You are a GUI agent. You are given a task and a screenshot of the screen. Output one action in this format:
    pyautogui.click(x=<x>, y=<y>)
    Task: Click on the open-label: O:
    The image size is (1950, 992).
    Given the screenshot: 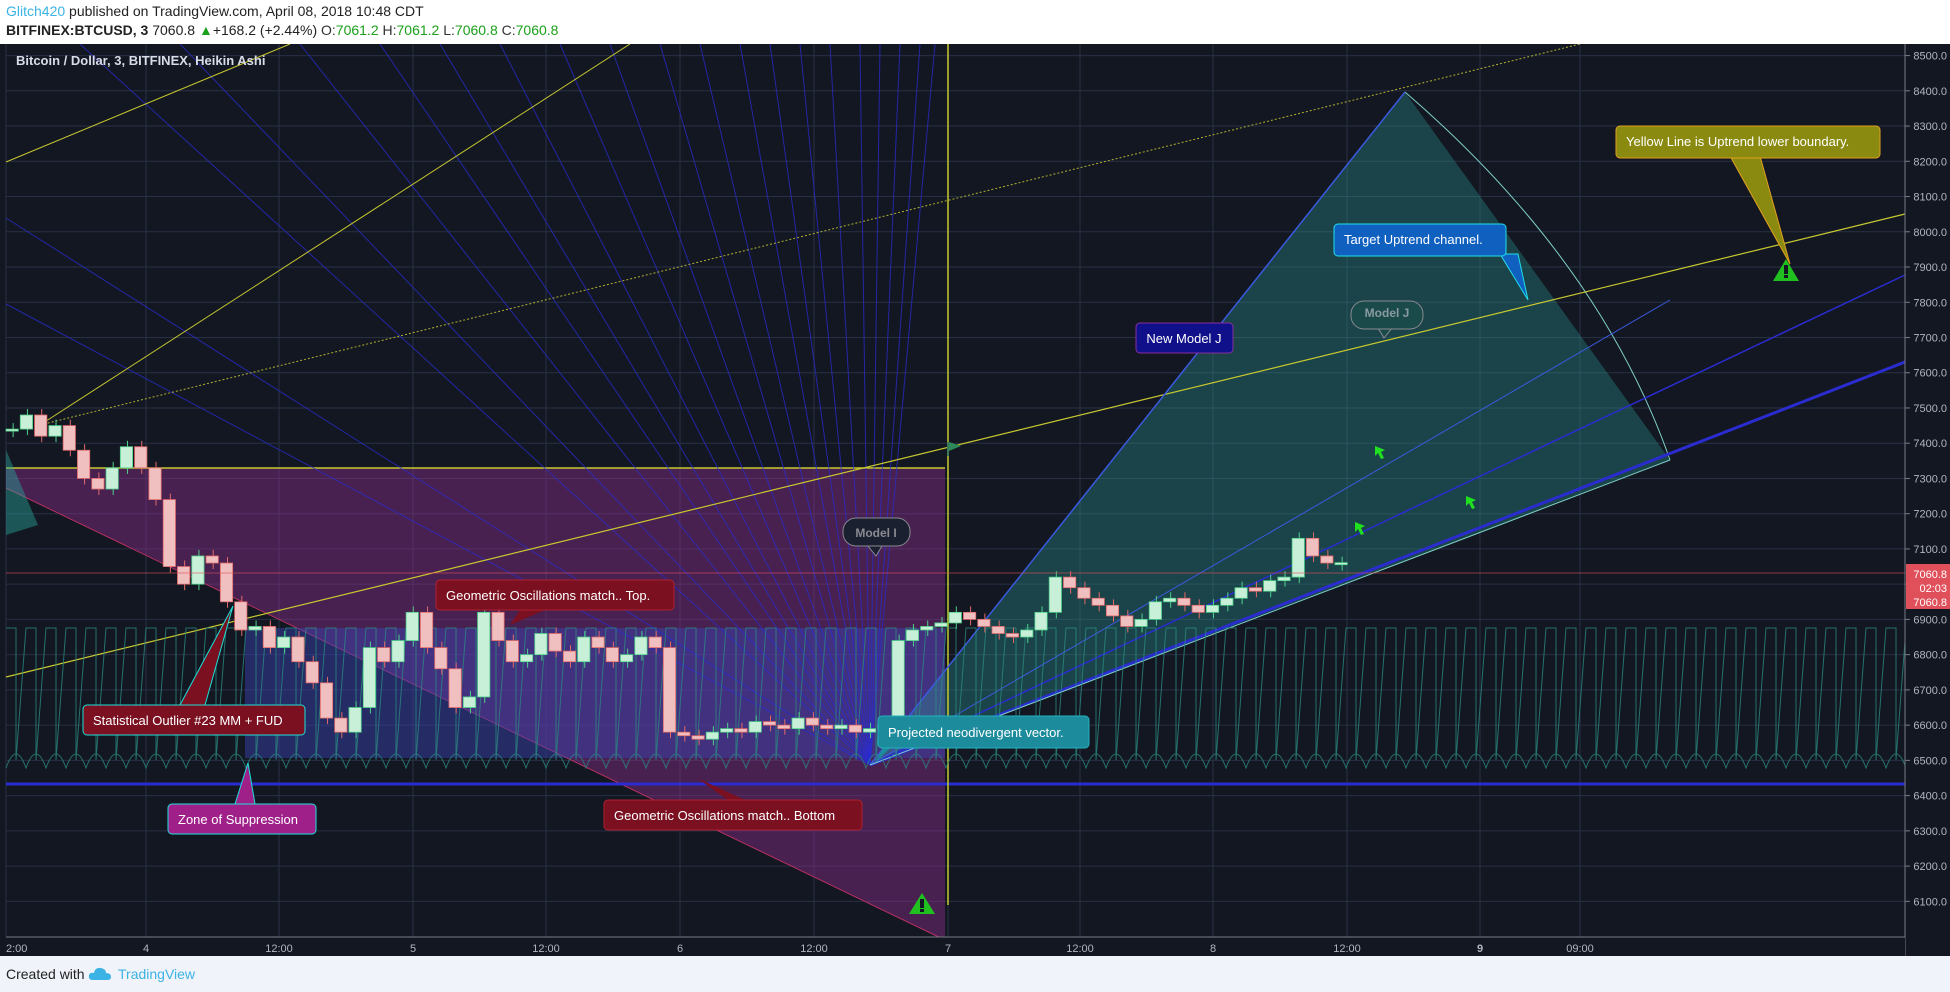 What is the action you would take?
    pyautogui.click(x=328, y=30)
    